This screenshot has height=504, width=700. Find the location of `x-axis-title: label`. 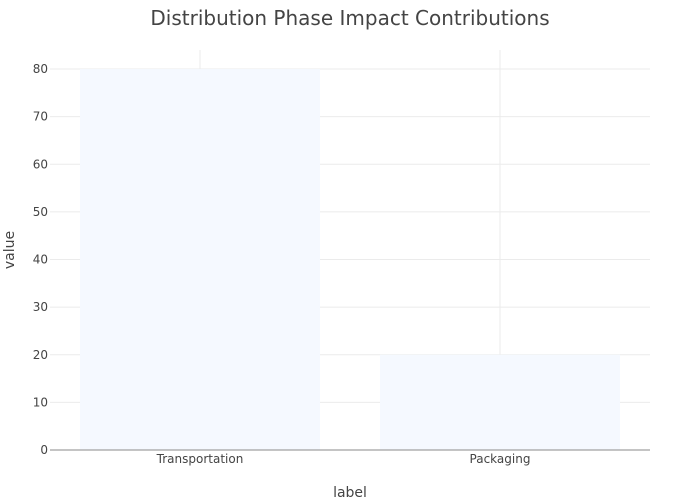

x-axis-title: label is located at coordinates (350, 492).